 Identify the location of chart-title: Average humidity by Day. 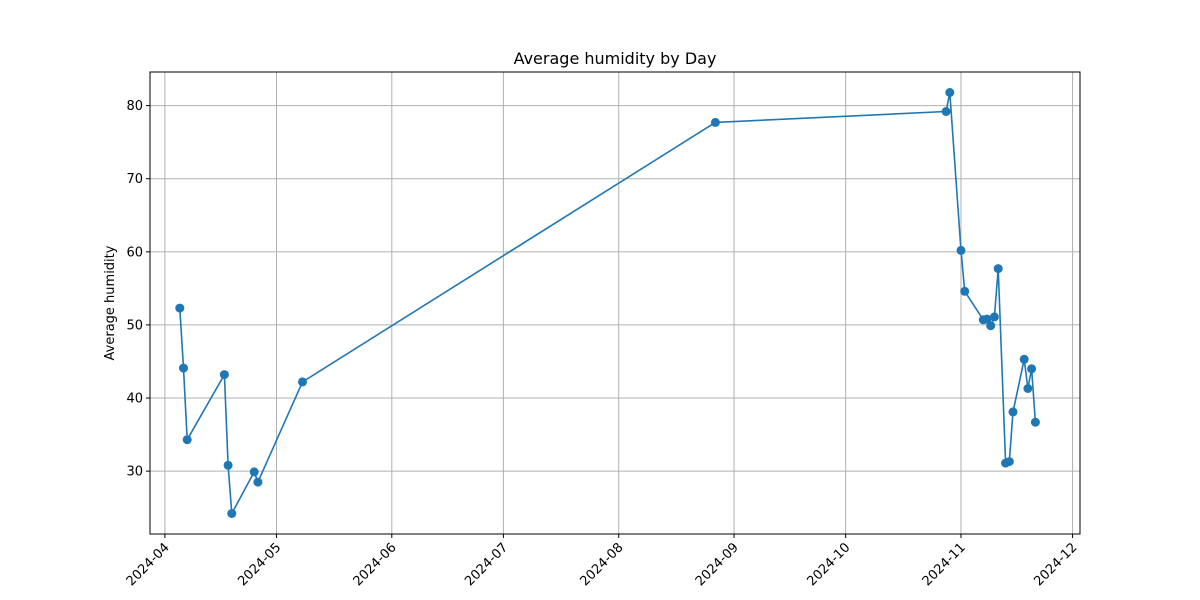
(615, 58).